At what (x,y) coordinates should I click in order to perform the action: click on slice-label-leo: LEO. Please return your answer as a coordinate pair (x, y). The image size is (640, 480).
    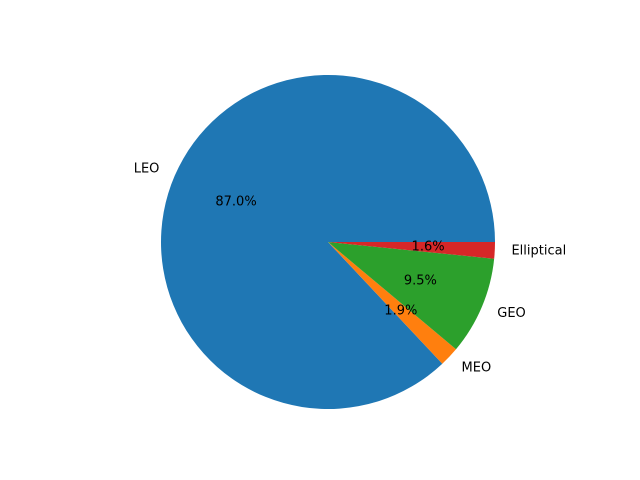
    Looking at the image, I should click on (147, 169).